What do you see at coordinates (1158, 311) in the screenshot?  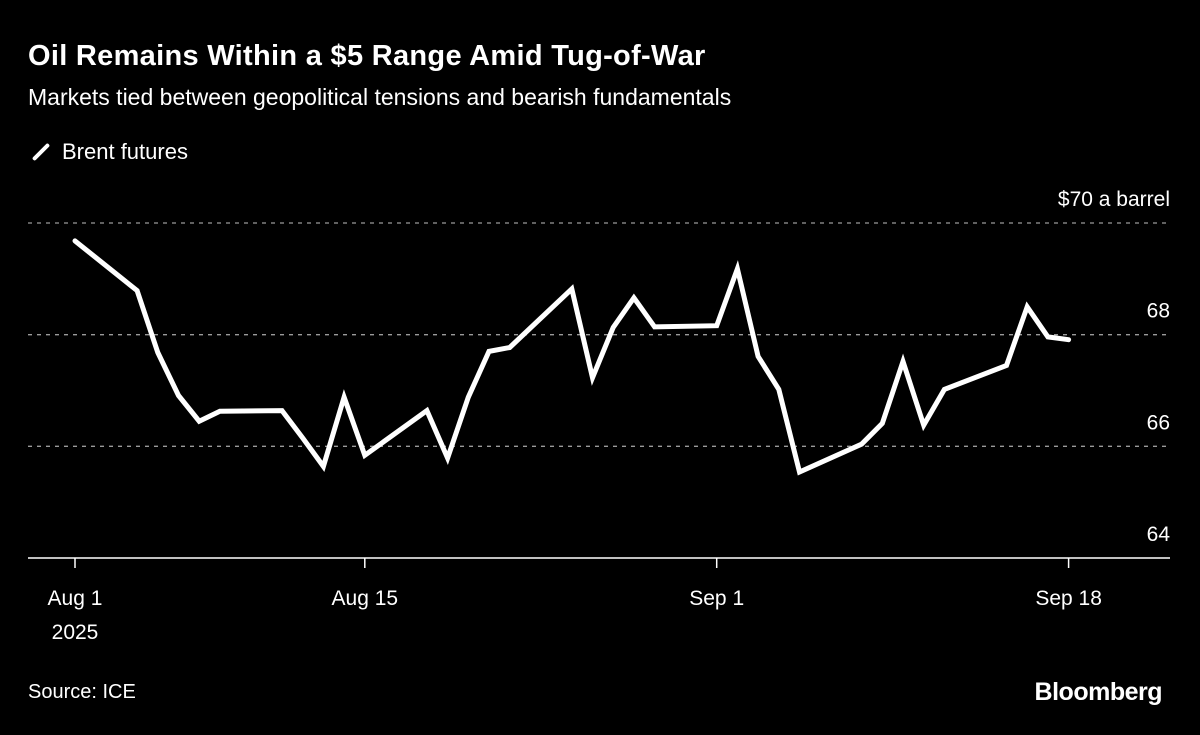 I see `y-tick-label: 68` at bounding box center [1158, 311].